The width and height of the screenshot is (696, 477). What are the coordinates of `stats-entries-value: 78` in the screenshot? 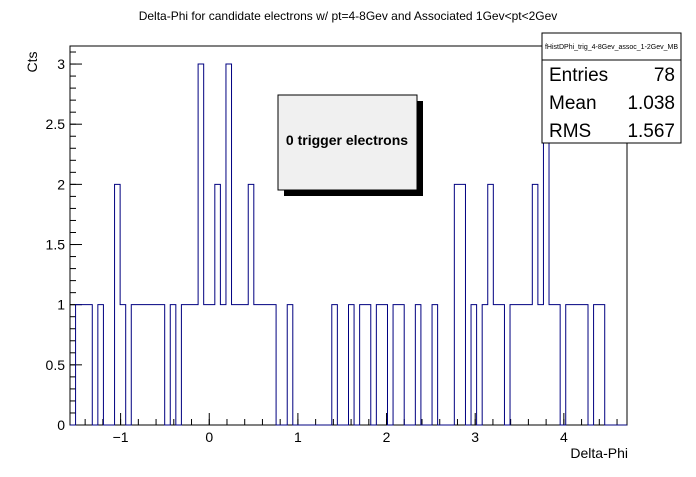 It's located at (664, 75).